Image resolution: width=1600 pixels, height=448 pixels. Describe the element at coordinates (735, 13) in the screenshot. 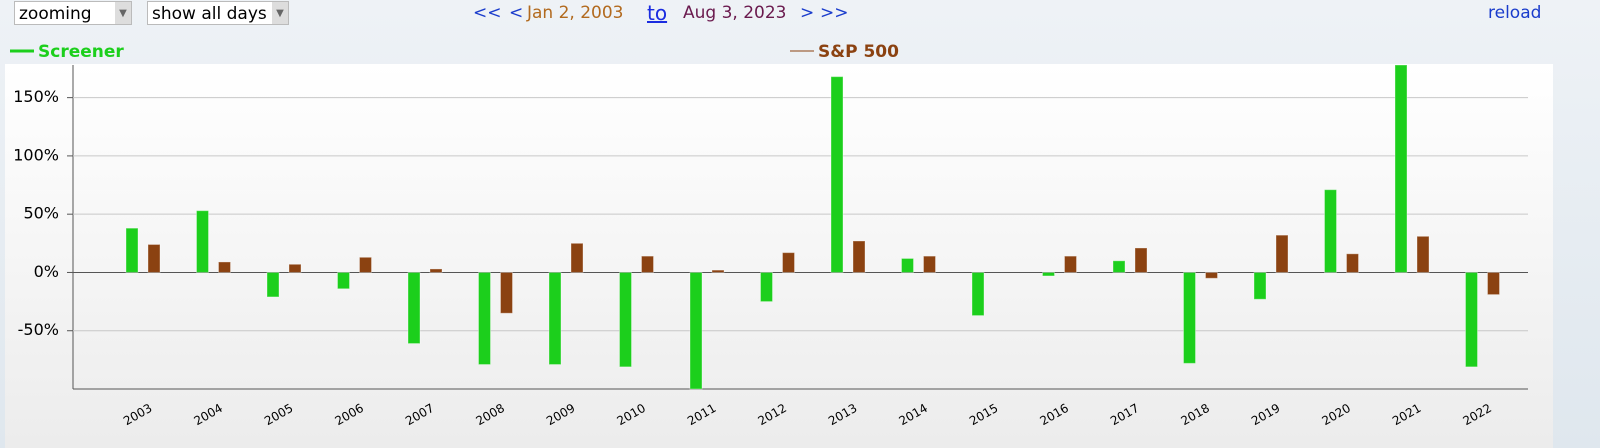

I see `end-date: Aug 3, 2023` at that location.